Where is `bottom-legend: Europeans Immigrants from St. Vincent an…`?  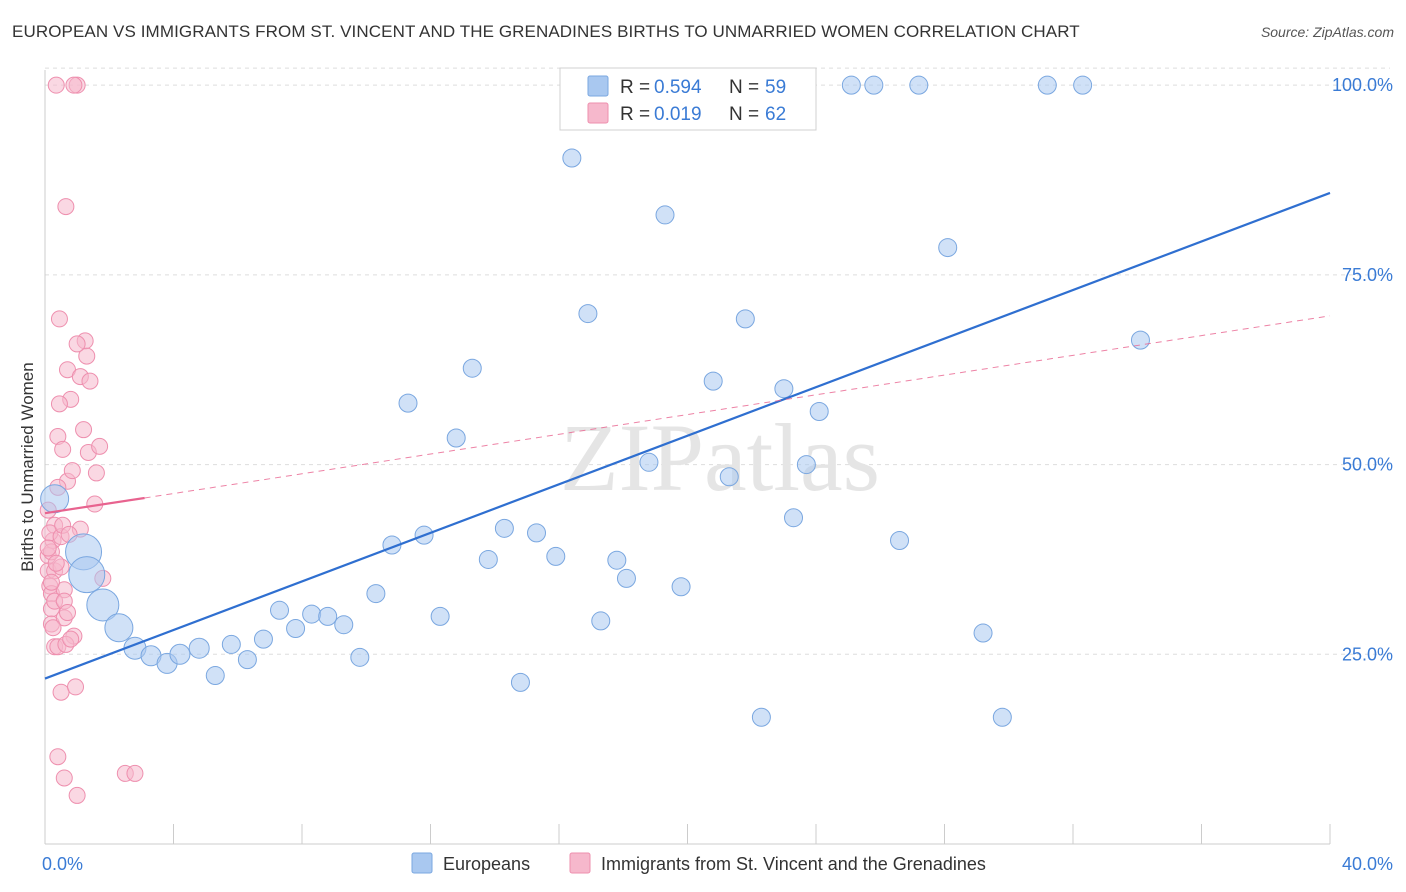 bottom-legend: Europeans Immigrants from St. Vincent an… is located at coordinates (698, 863).